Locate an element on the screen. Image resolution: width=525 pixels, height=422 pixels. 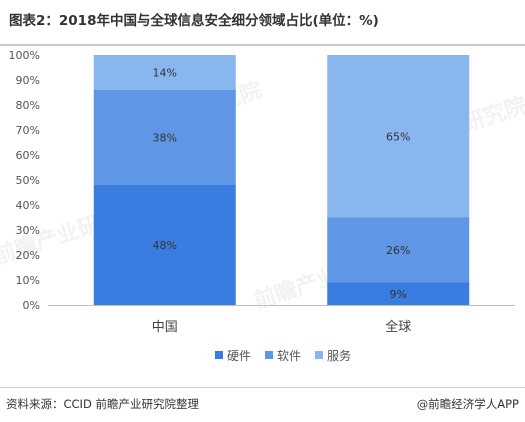
y-tick: 90% is located at coordinates (28, 80).